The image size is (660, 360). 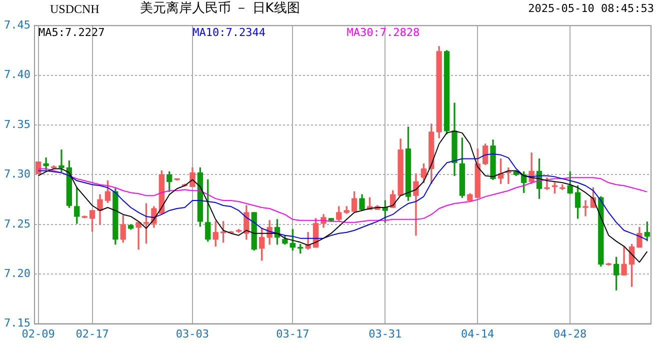 What do you see at coordinates (193, 333) in the screenshot?
I see `x-tick-label: 03-03` at bounding box center [193, 333].